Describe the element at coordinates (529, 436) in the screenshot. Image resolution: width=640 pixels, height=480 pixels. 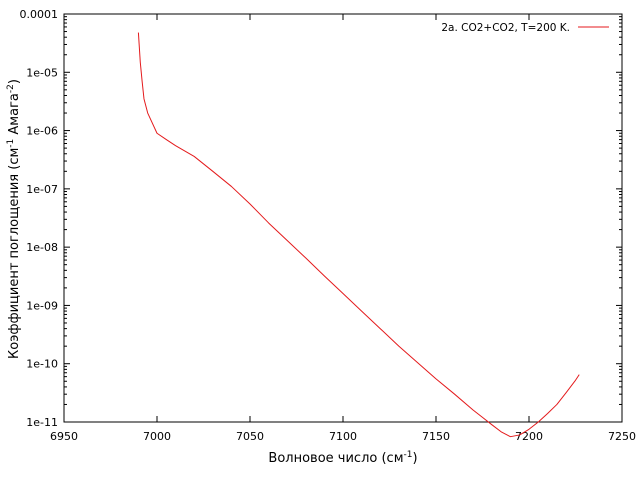
I see `x-tick-label: 7200` at that location.